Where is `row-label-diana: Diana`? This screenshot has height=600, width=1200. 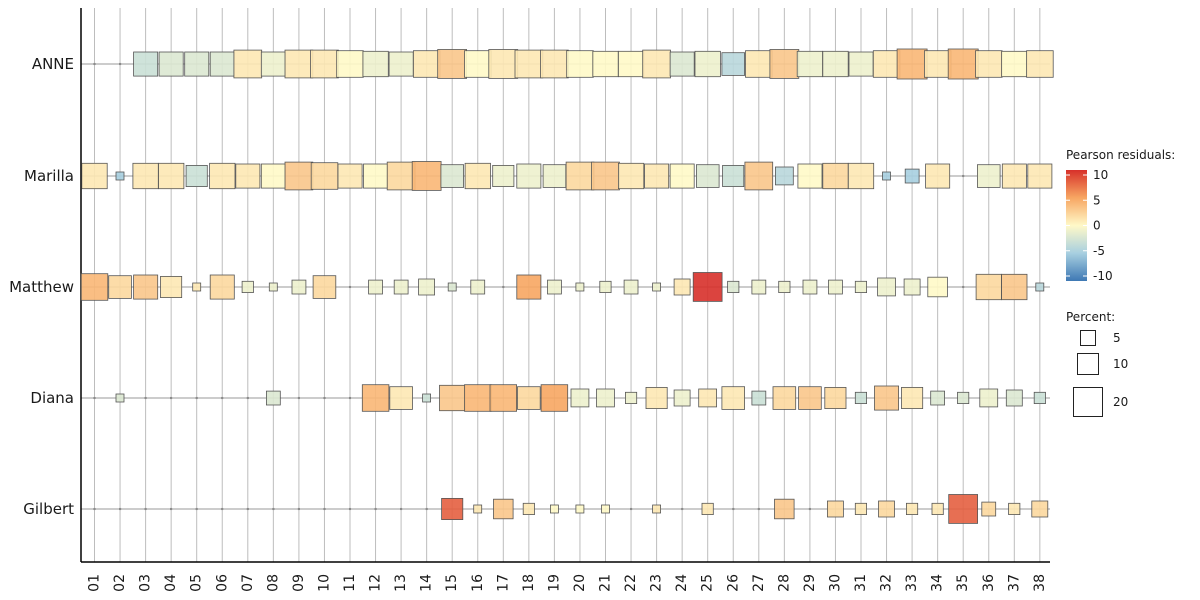 row-label-diana: Diana is located at coordinates (52, 398).